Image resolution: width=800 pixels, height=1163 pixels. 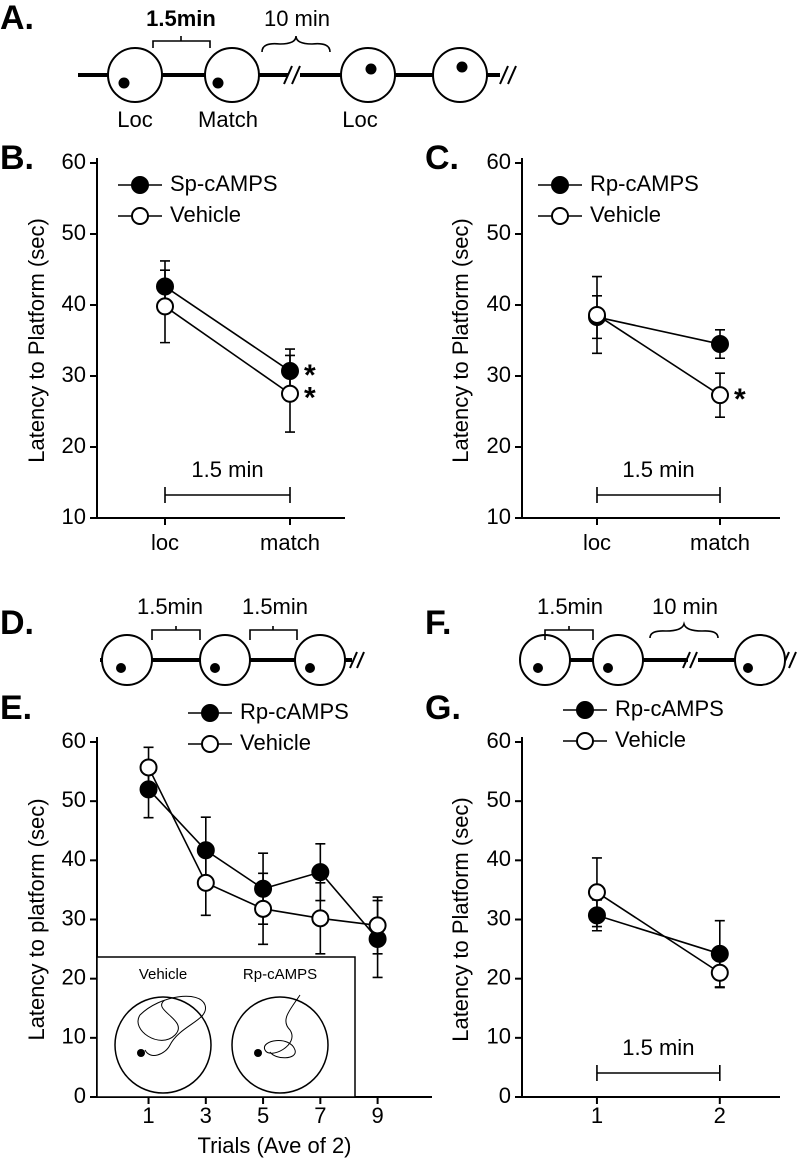 What do you see at coordinates (280, 974) in the screenshot?
I see `inset-label: Rp-cAMPS` at bounding box center [280, 974].